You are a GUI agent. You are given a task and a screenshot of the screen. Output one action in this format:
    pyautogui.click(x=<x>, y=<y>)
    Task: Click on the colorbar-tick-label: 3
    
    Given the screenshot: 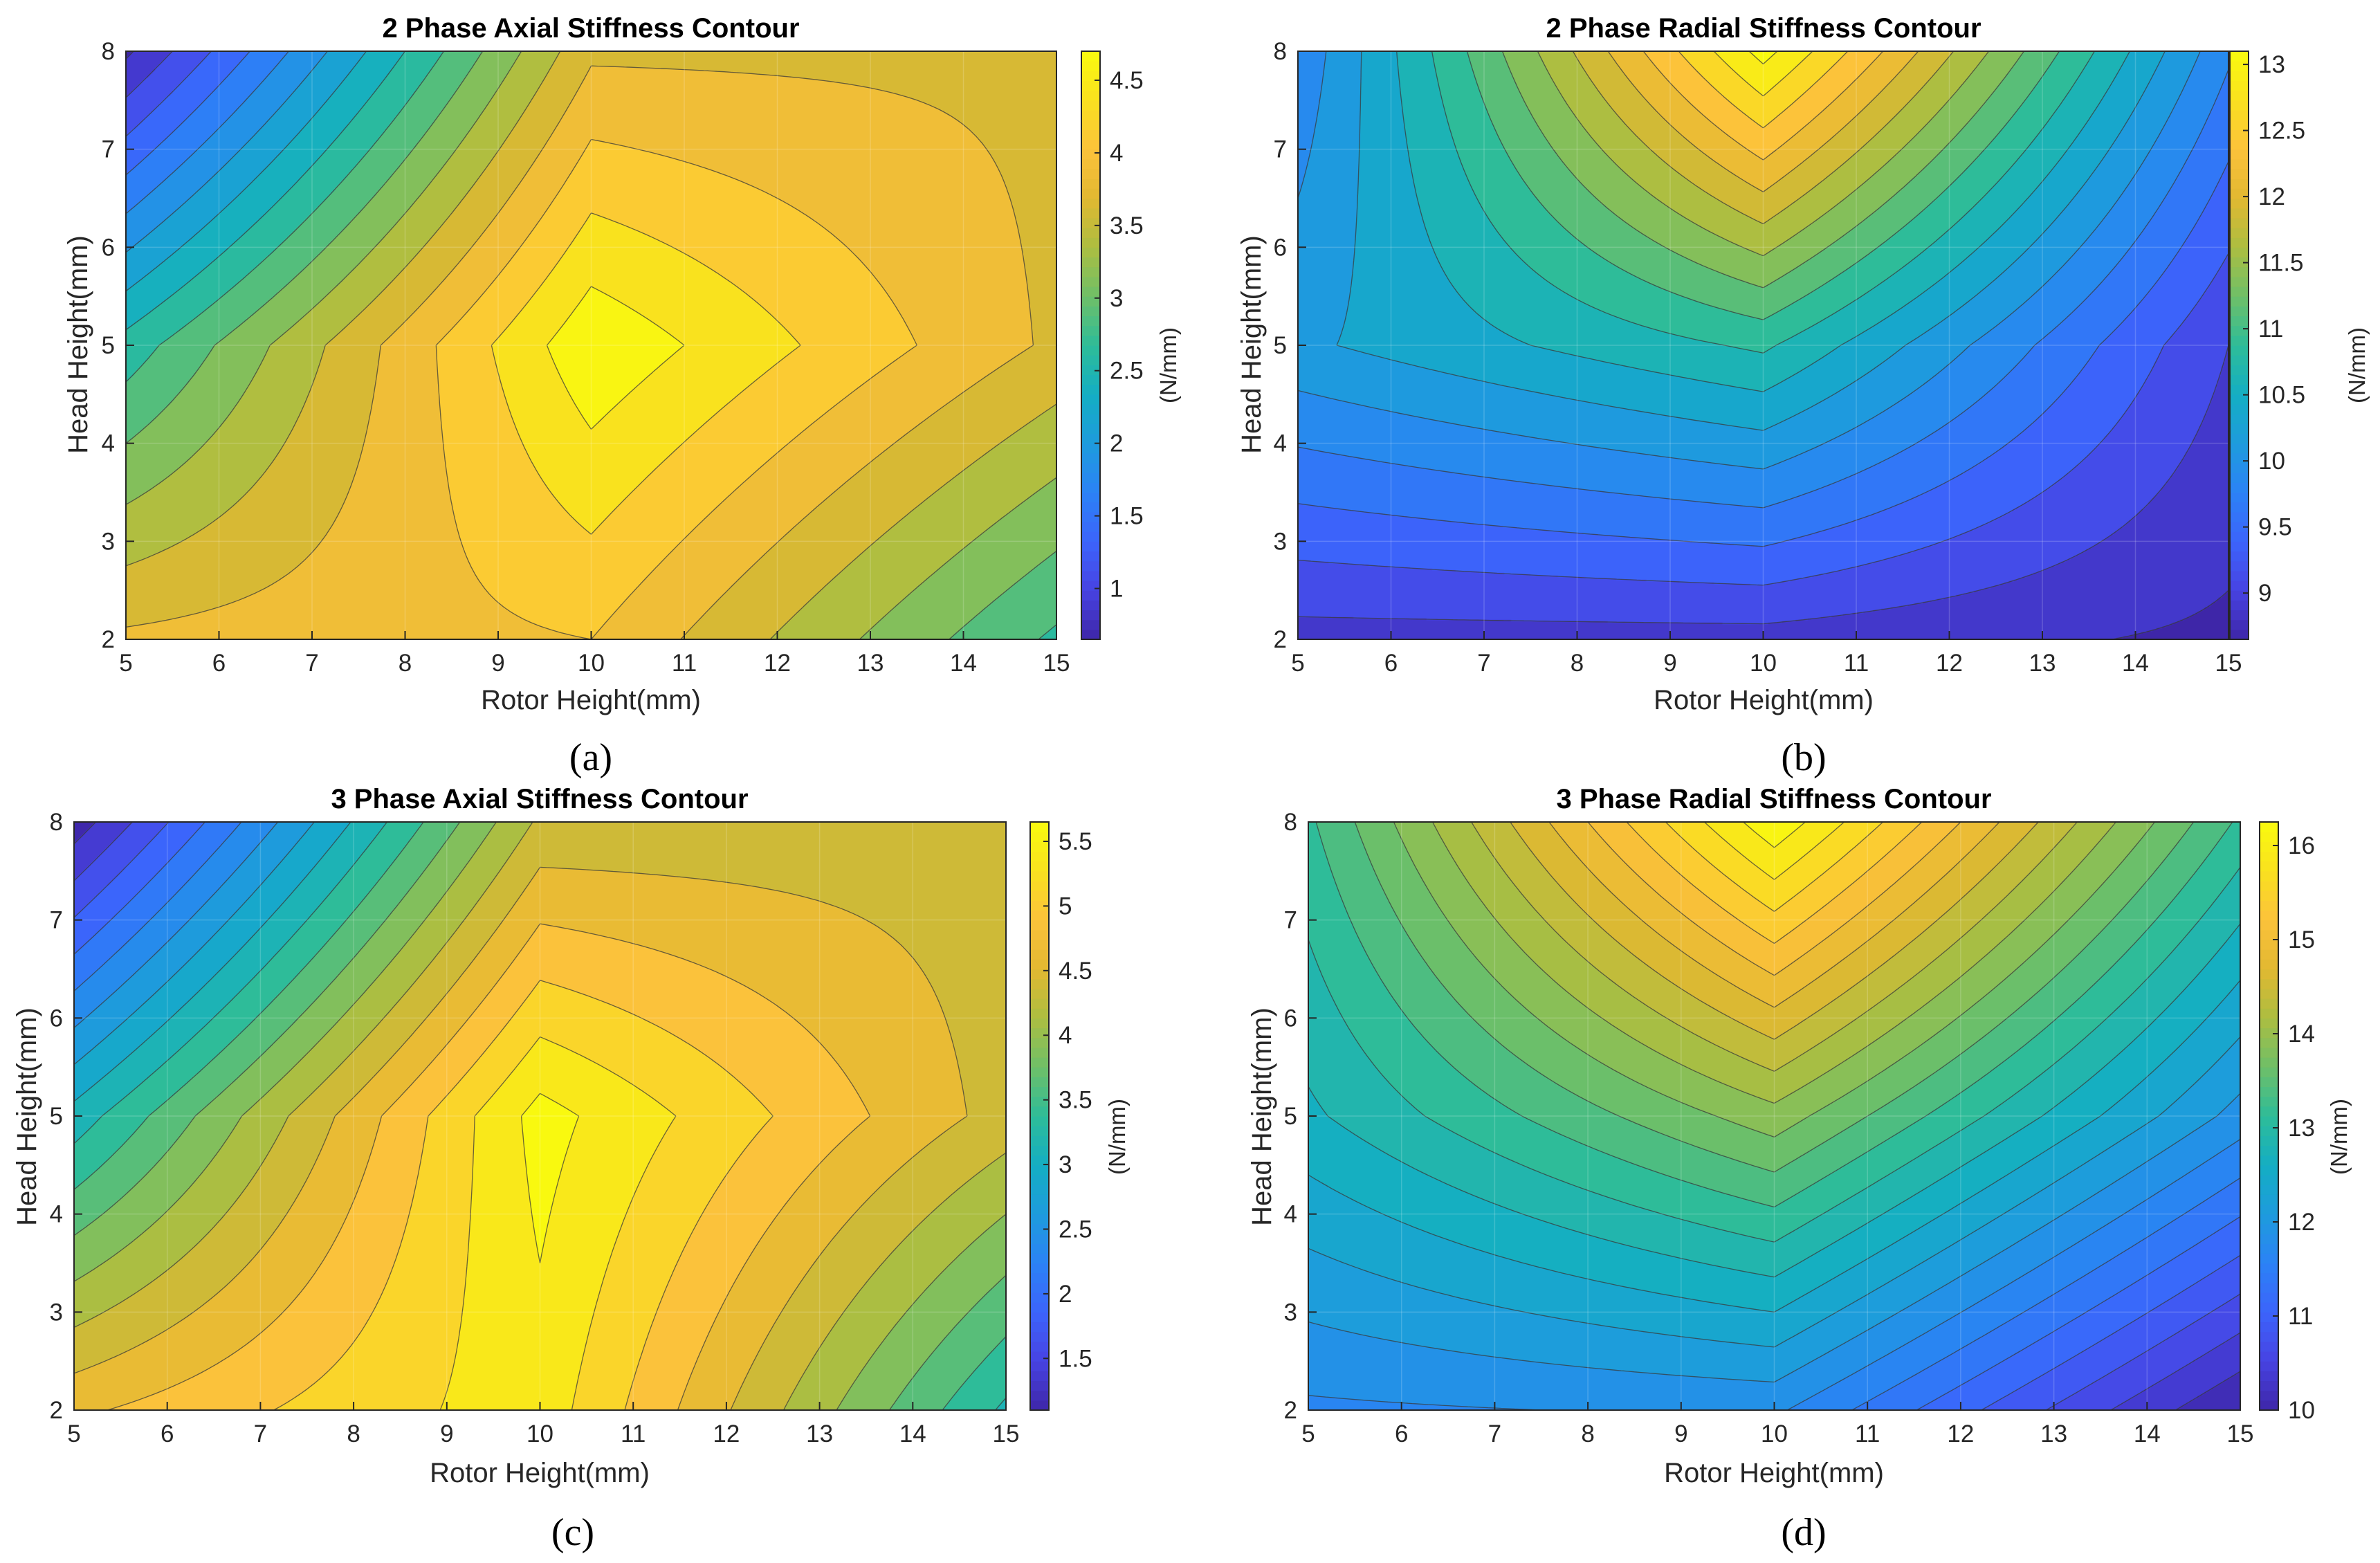 What is the action you would take?
    pyautogui.click(x=1116, y=298)
    